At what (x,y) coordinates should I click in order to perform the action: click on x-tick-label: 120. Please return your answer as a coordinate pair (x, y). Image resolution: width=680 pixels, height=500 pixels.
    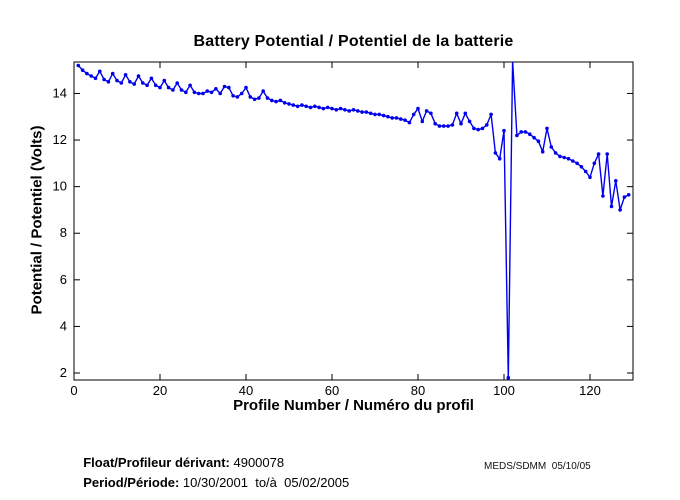
    Looking at the image, I should click on (590, 390).